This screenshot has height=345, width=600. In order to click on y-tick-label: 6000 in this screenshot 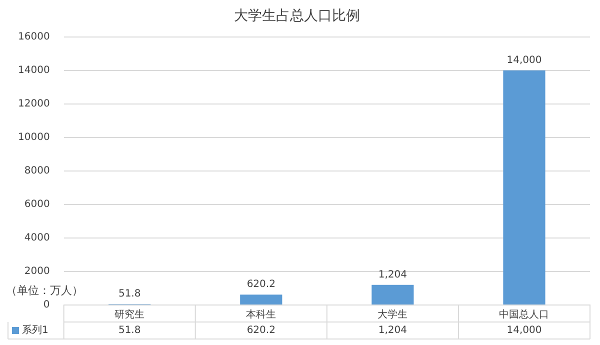, I will do `click(37, 204)`.